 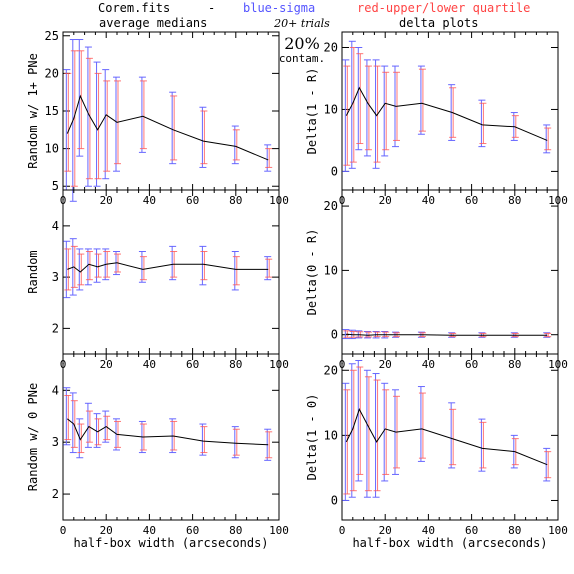 I want to click on y-axis-label: Delta(1 - 0), so click(x=312, y=437).